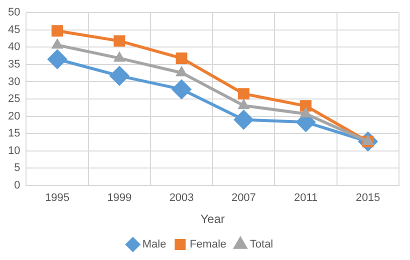  Describe the element at coordinates (208, 244) in the screenshot. I see `legend-label: Female` at that location.